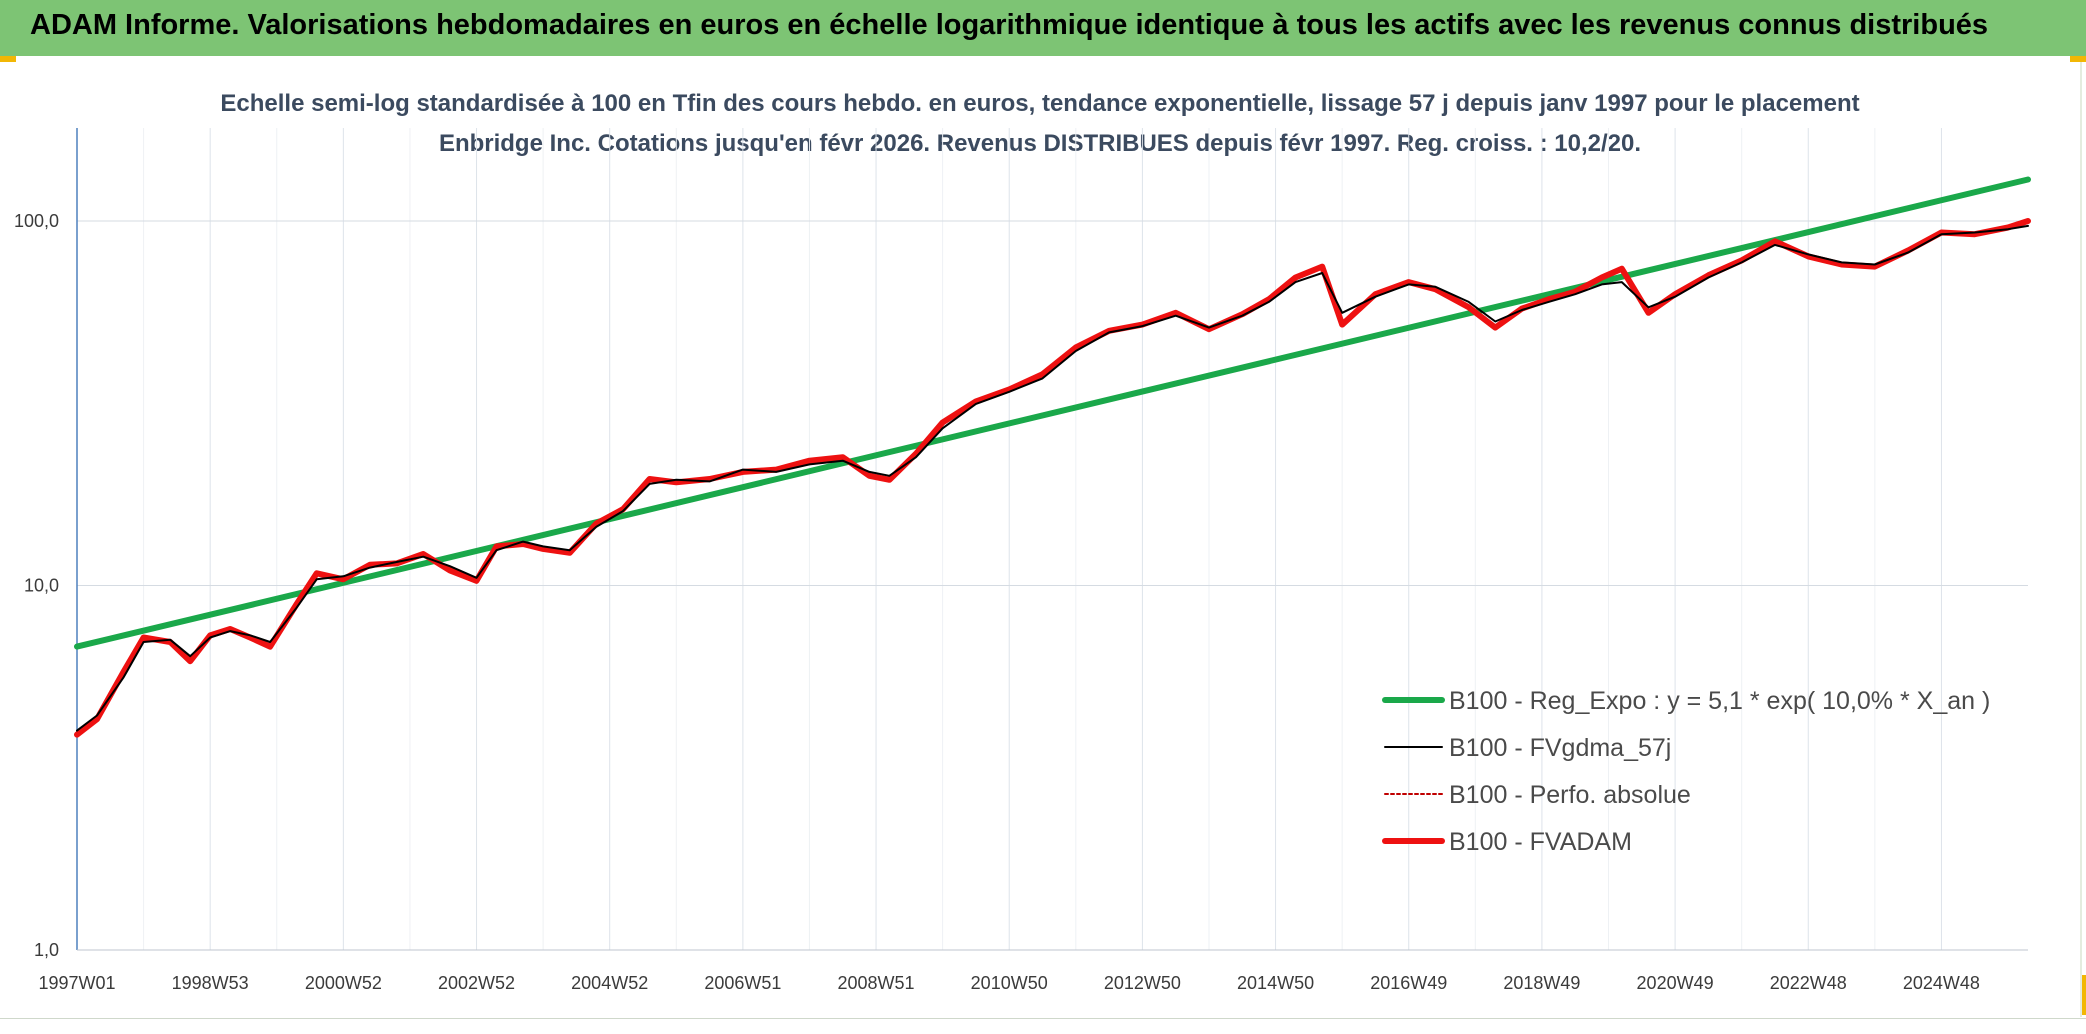 Image resolution: width=2086 pixels, height=1034 pixels. What do you see at coordinates (36, 221) in the screenshot?
I see `y-tick-label: 100,0` at bounding box center [36, 221].